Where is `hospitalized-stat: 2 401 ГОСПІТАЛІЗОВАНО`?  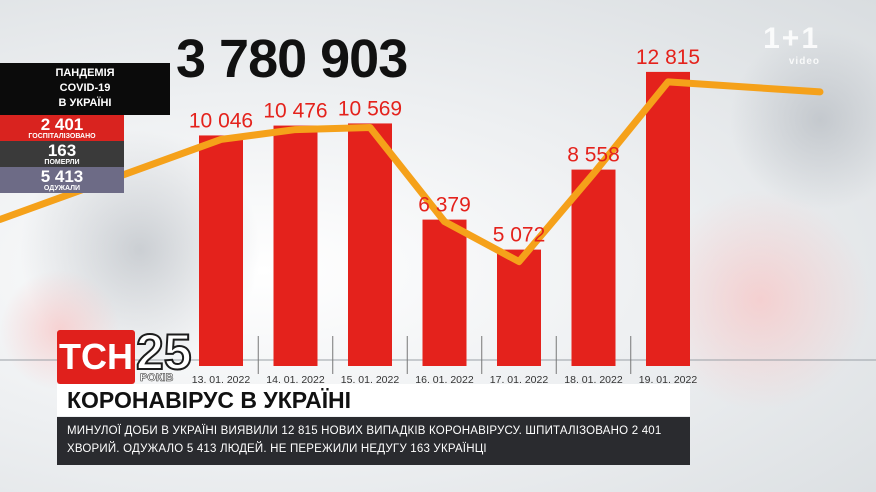
hospitalized-stat: 2 401 ГОСПІТАЛІЗОВАНО is located at coordinates (62, 128).